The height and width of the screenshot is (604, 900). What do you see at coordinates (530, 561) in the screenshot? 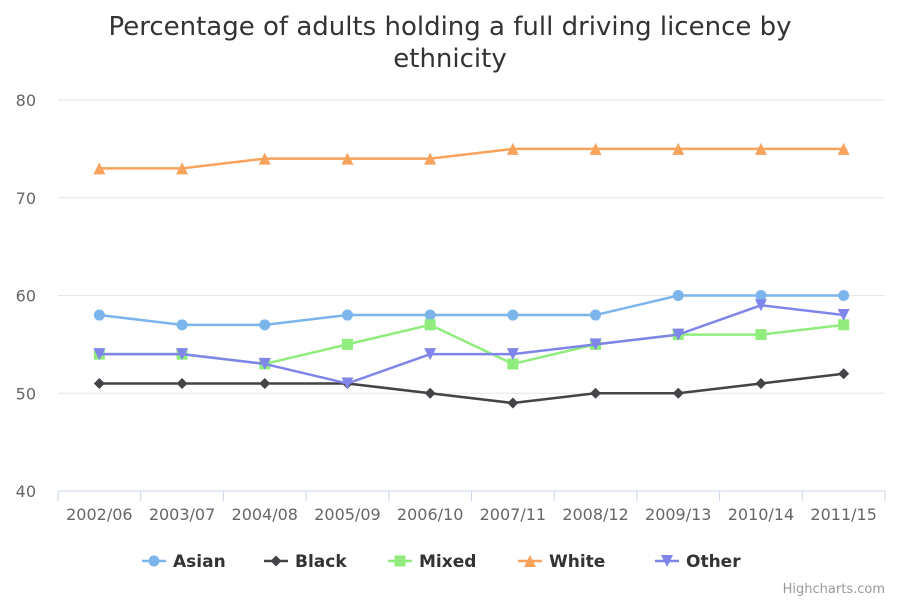
I see `legend-marker-white` at bounding box center [530, 561].